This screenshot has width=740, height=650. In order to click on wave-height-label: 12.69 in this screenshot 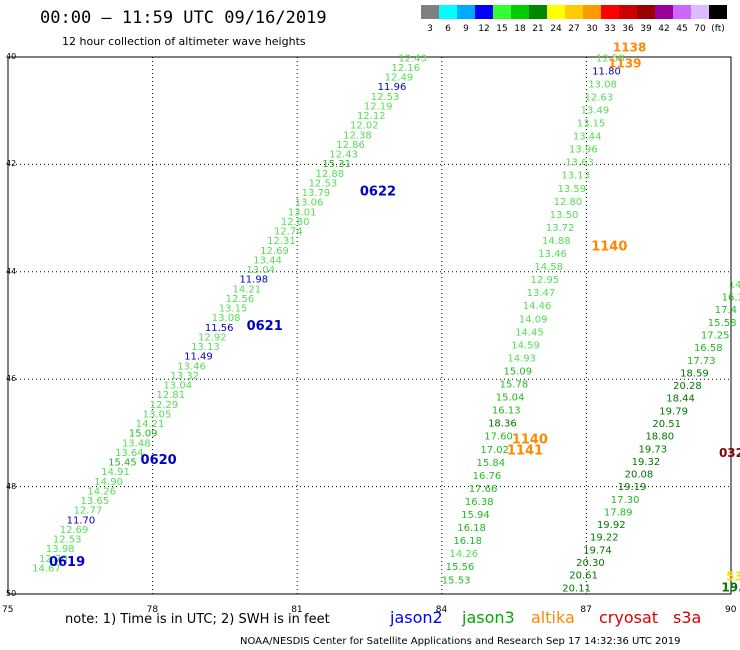, I will do `click(74, 530)`.